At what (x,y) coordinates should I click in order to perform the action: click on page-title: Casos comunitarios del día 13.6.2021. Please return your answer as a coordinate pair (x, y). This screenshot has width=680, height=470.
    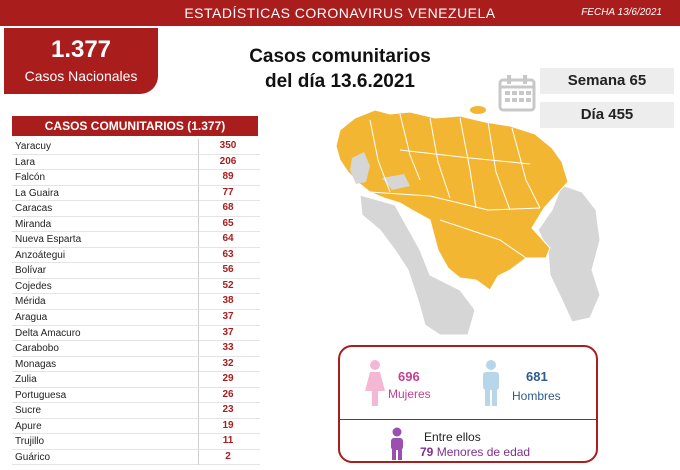
    Looking at the image, I should click on (340, 69).